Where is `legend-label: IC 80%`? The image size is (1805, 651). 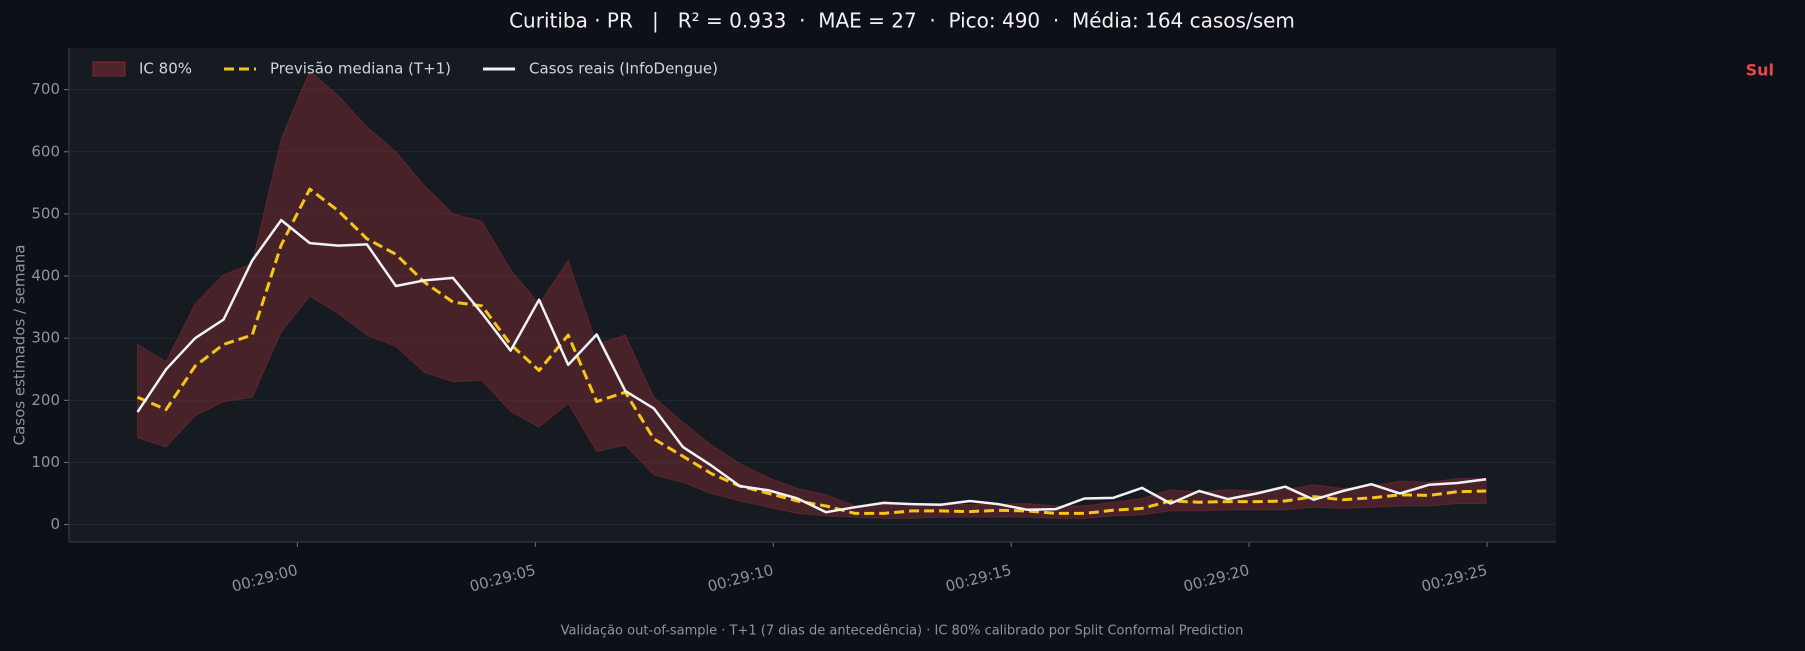 legend-label: IC 80% is located at coordinates (165, 69).